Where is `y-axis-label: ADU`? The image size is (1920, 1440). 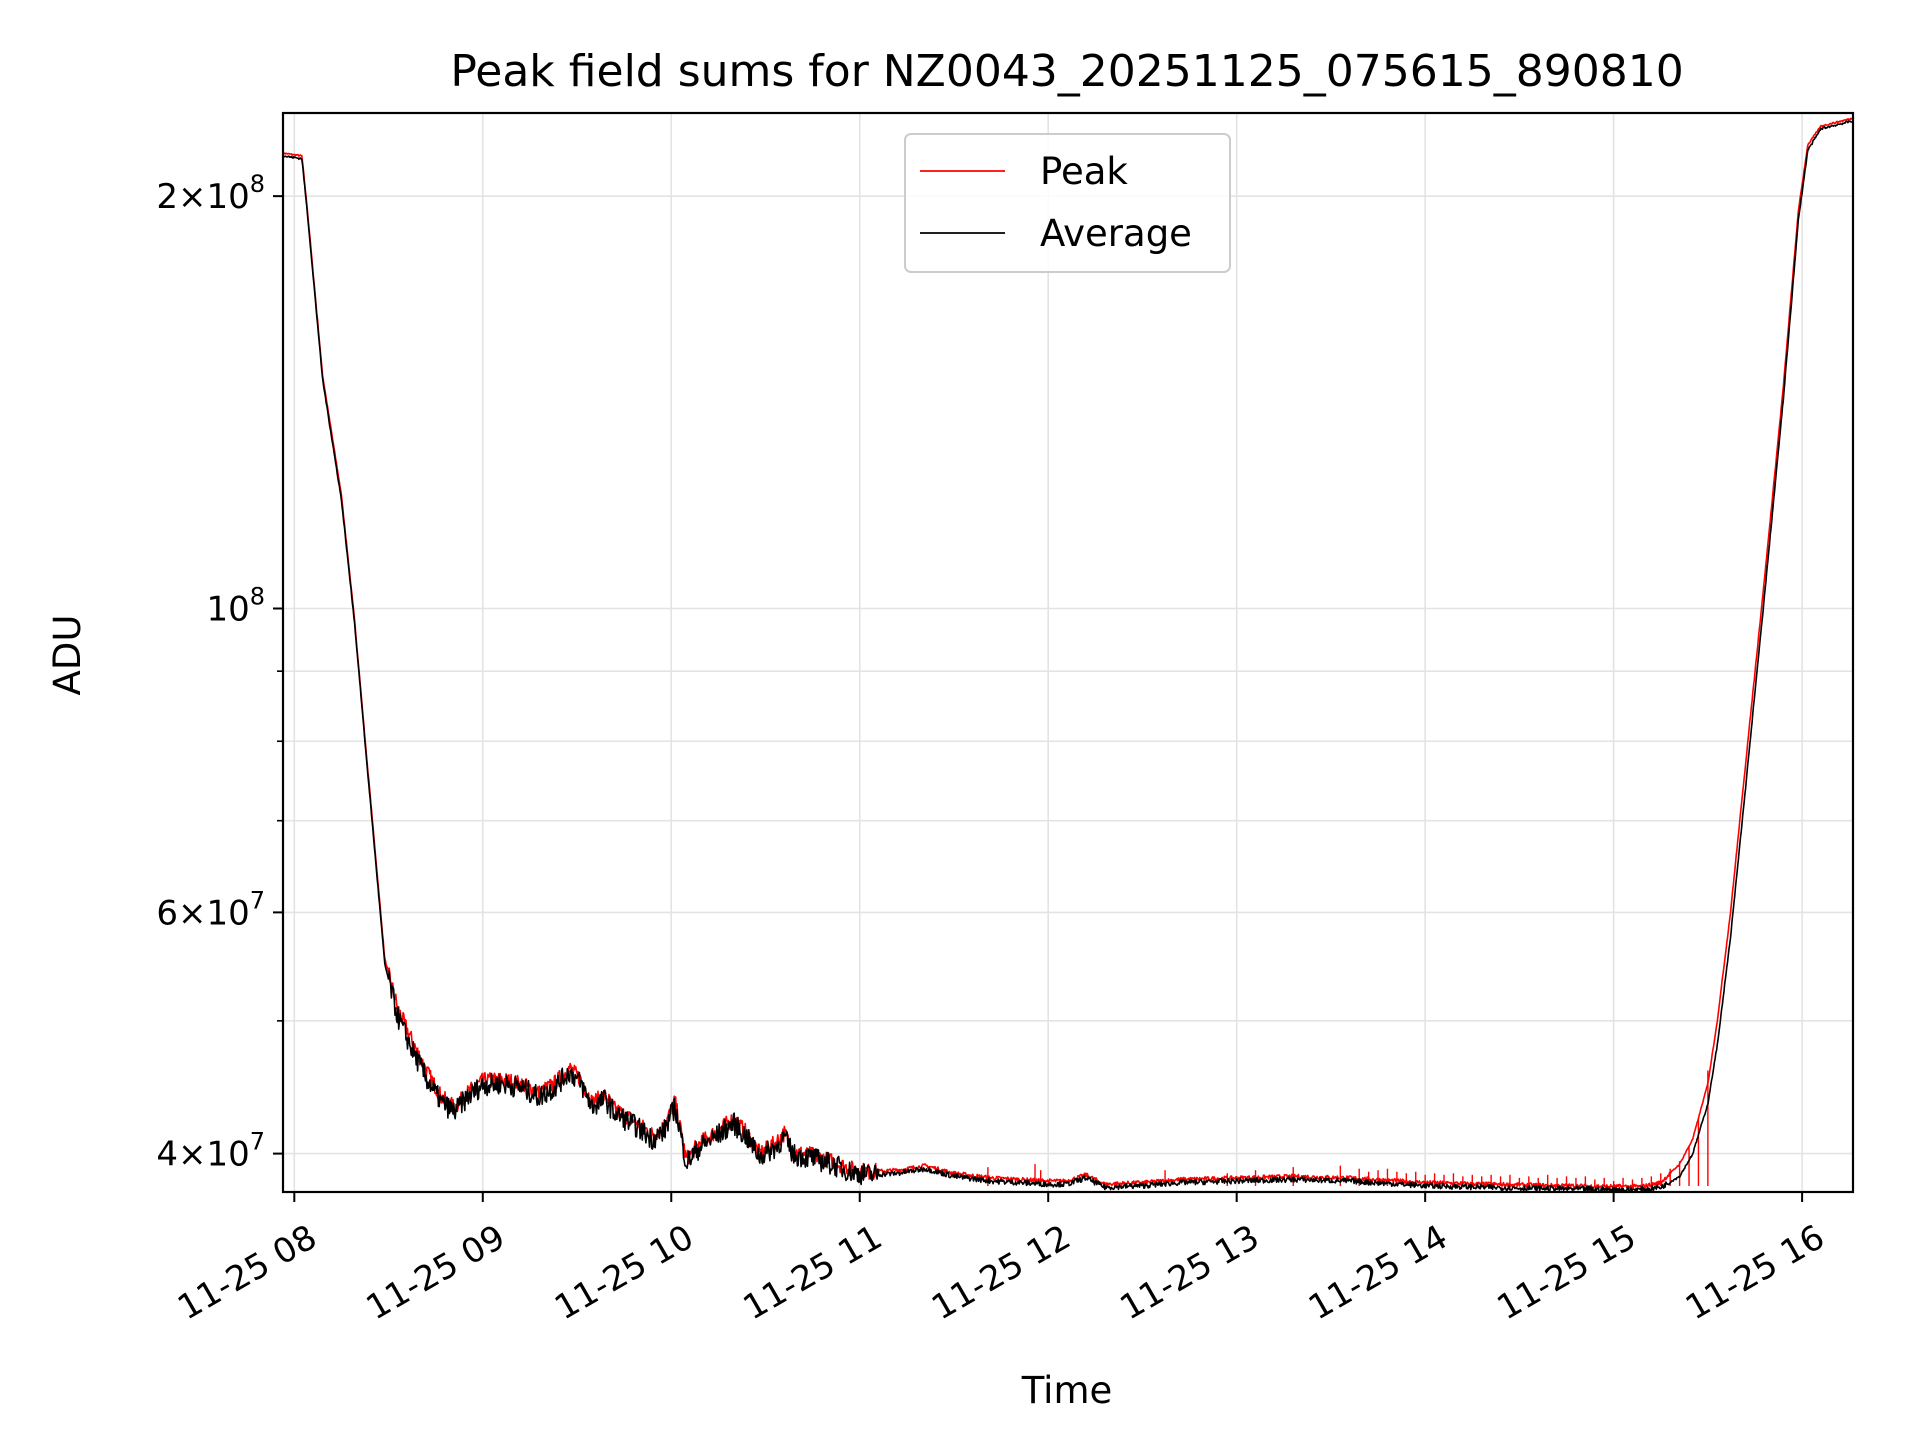 y-axis-label: ADU is located at coordinates (67, 655).